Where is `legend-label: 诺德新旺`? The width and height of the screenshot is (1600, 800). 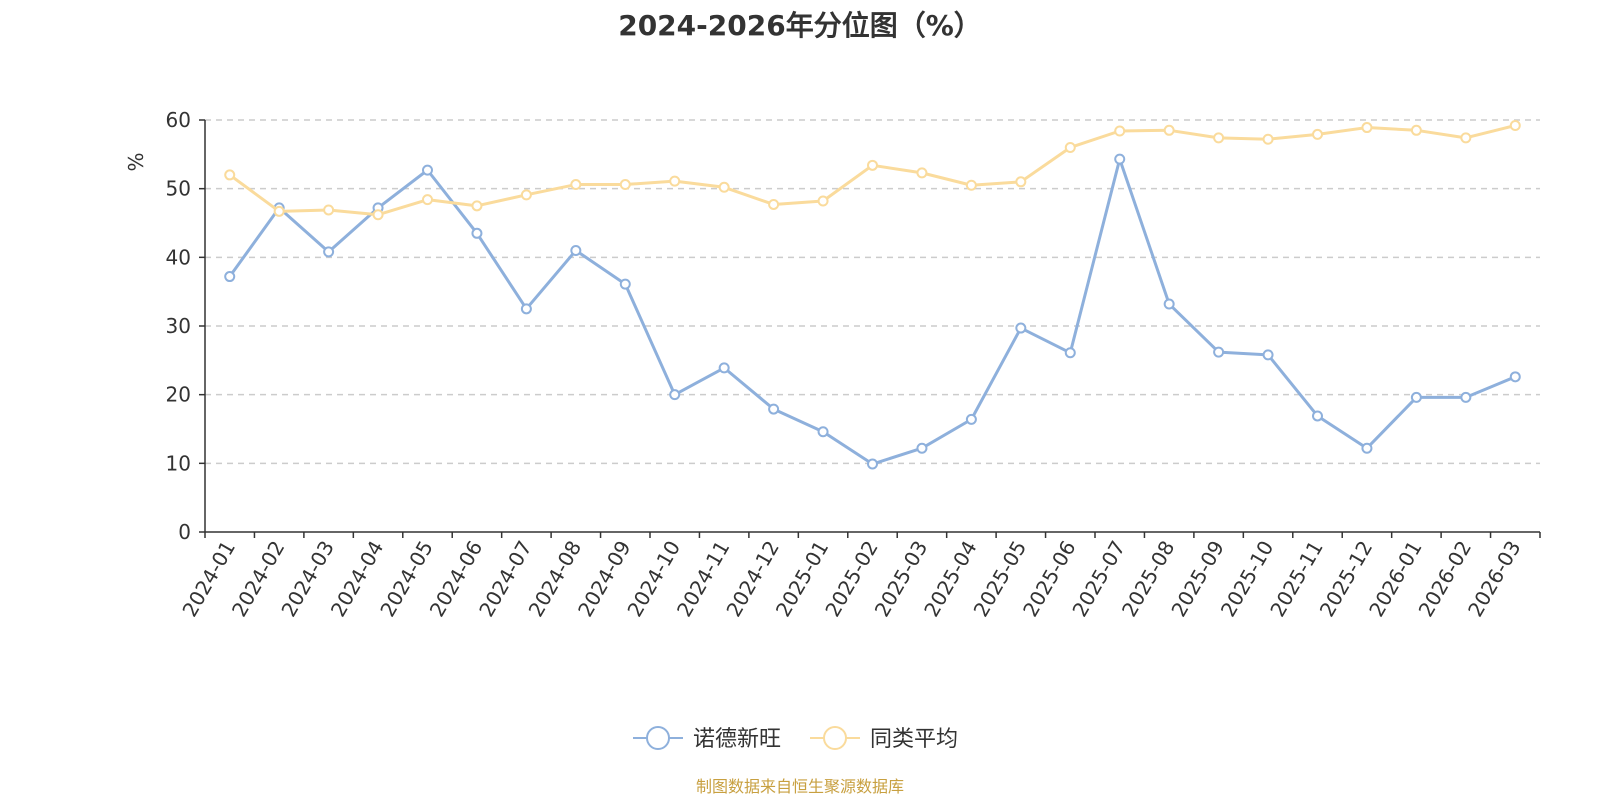
legend-label: 诺德新旺 is located at coordinates (737, 739).